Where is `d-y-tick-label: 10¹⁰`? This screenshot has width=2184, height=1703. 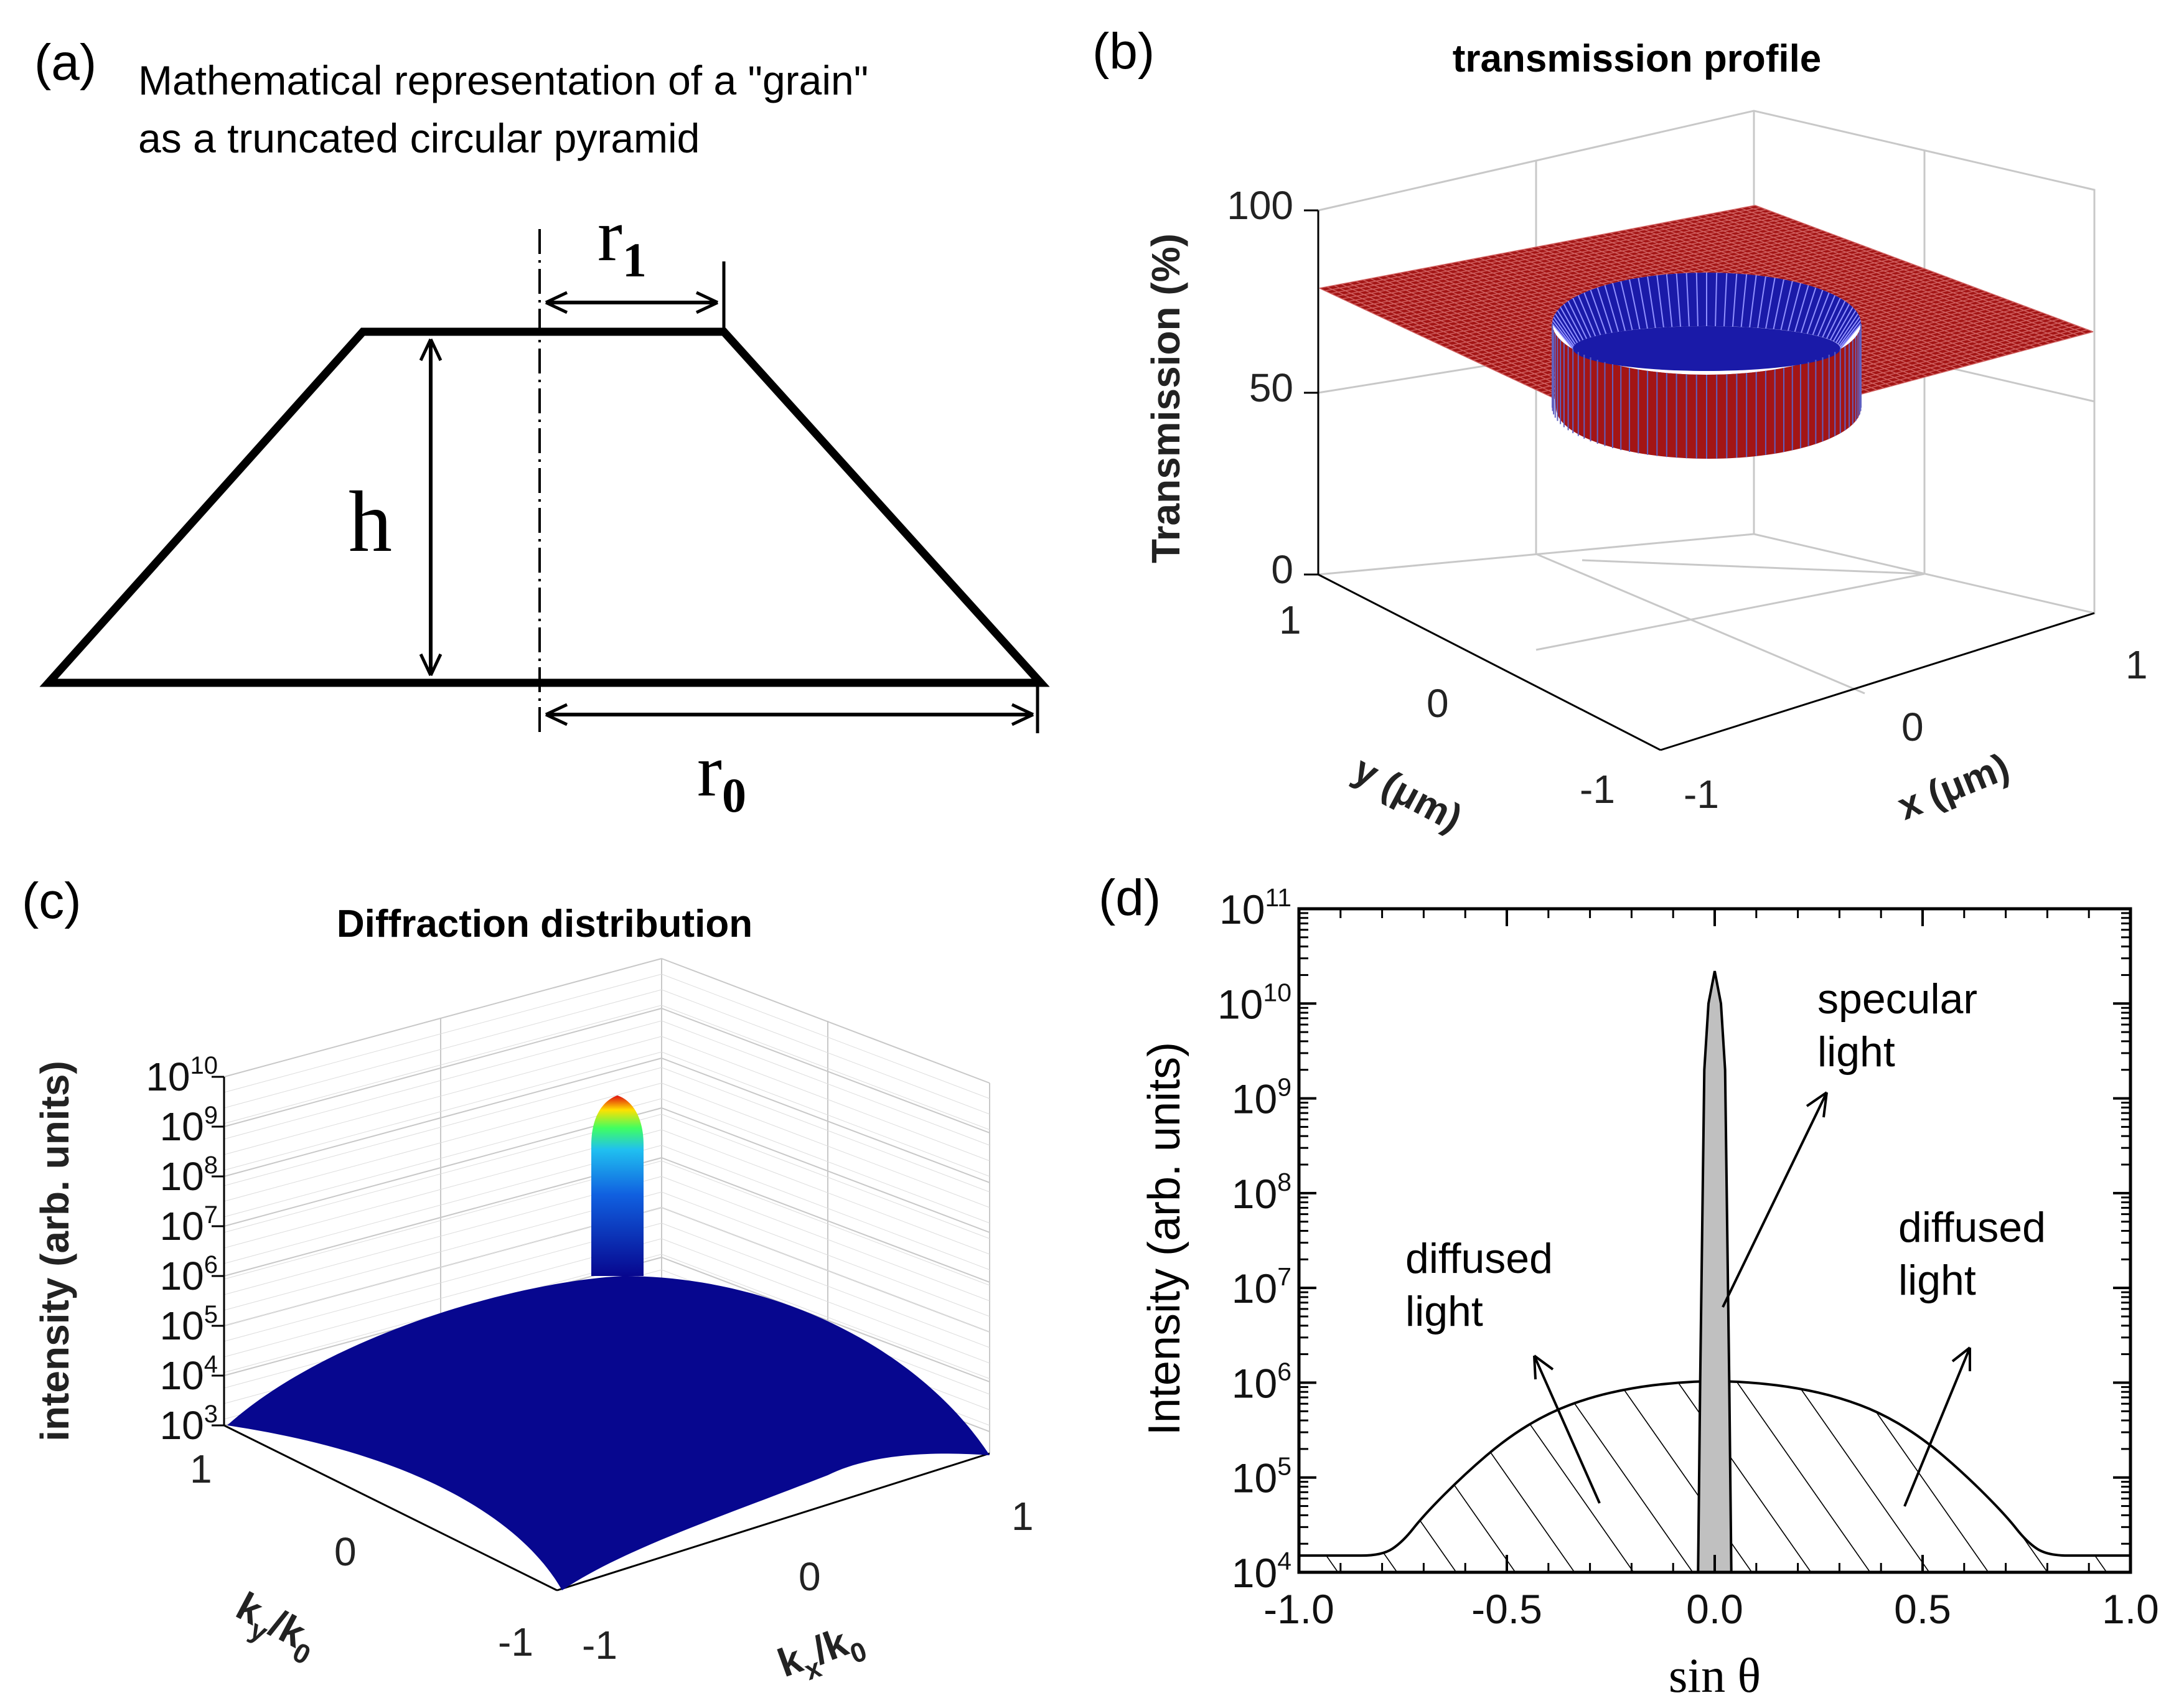 d-y-tick-label: 10¹⁰ is located at coordinates (1254, 1003).